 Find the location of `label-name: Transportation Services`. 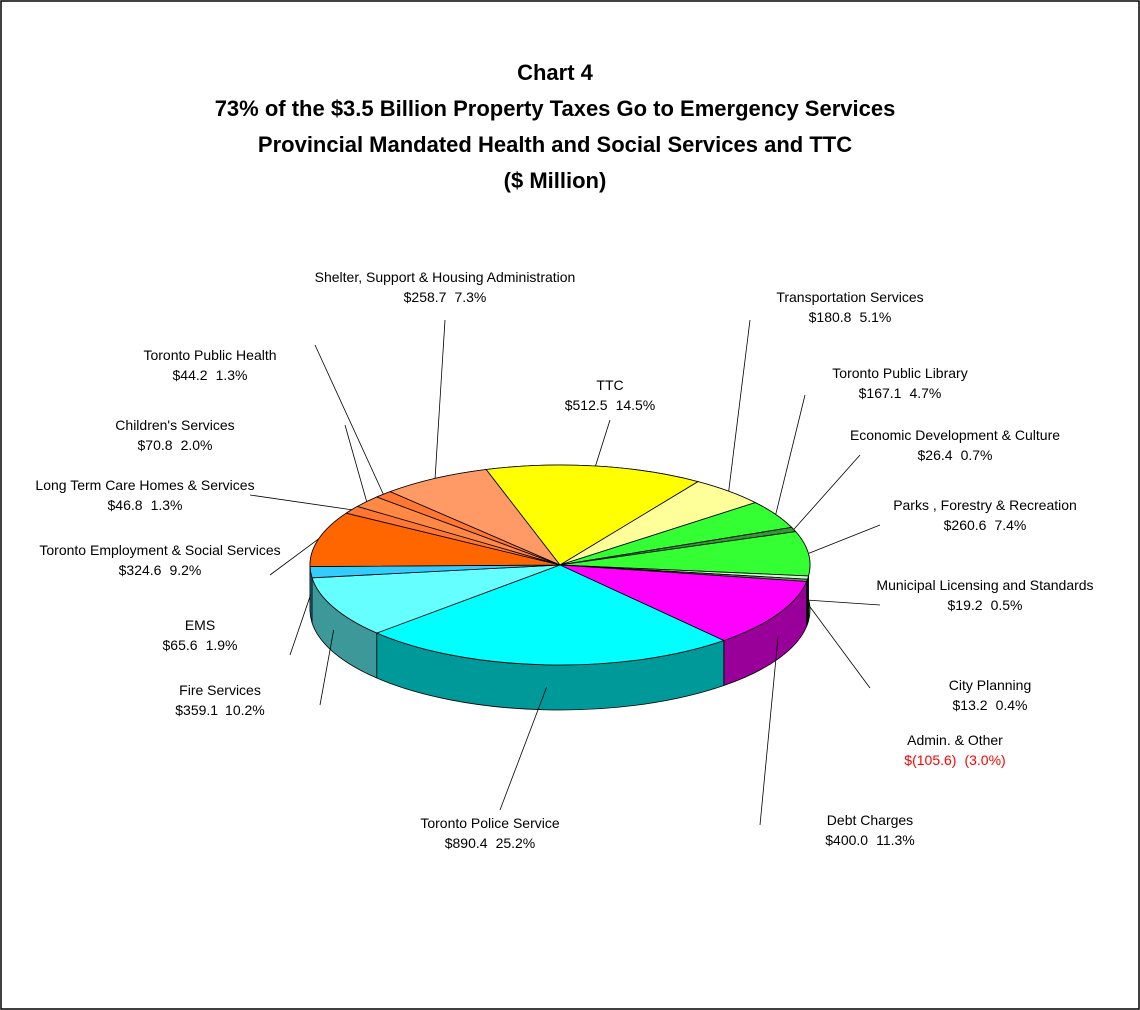

label-name: Transportation Services is located at coordinates (849, 297).